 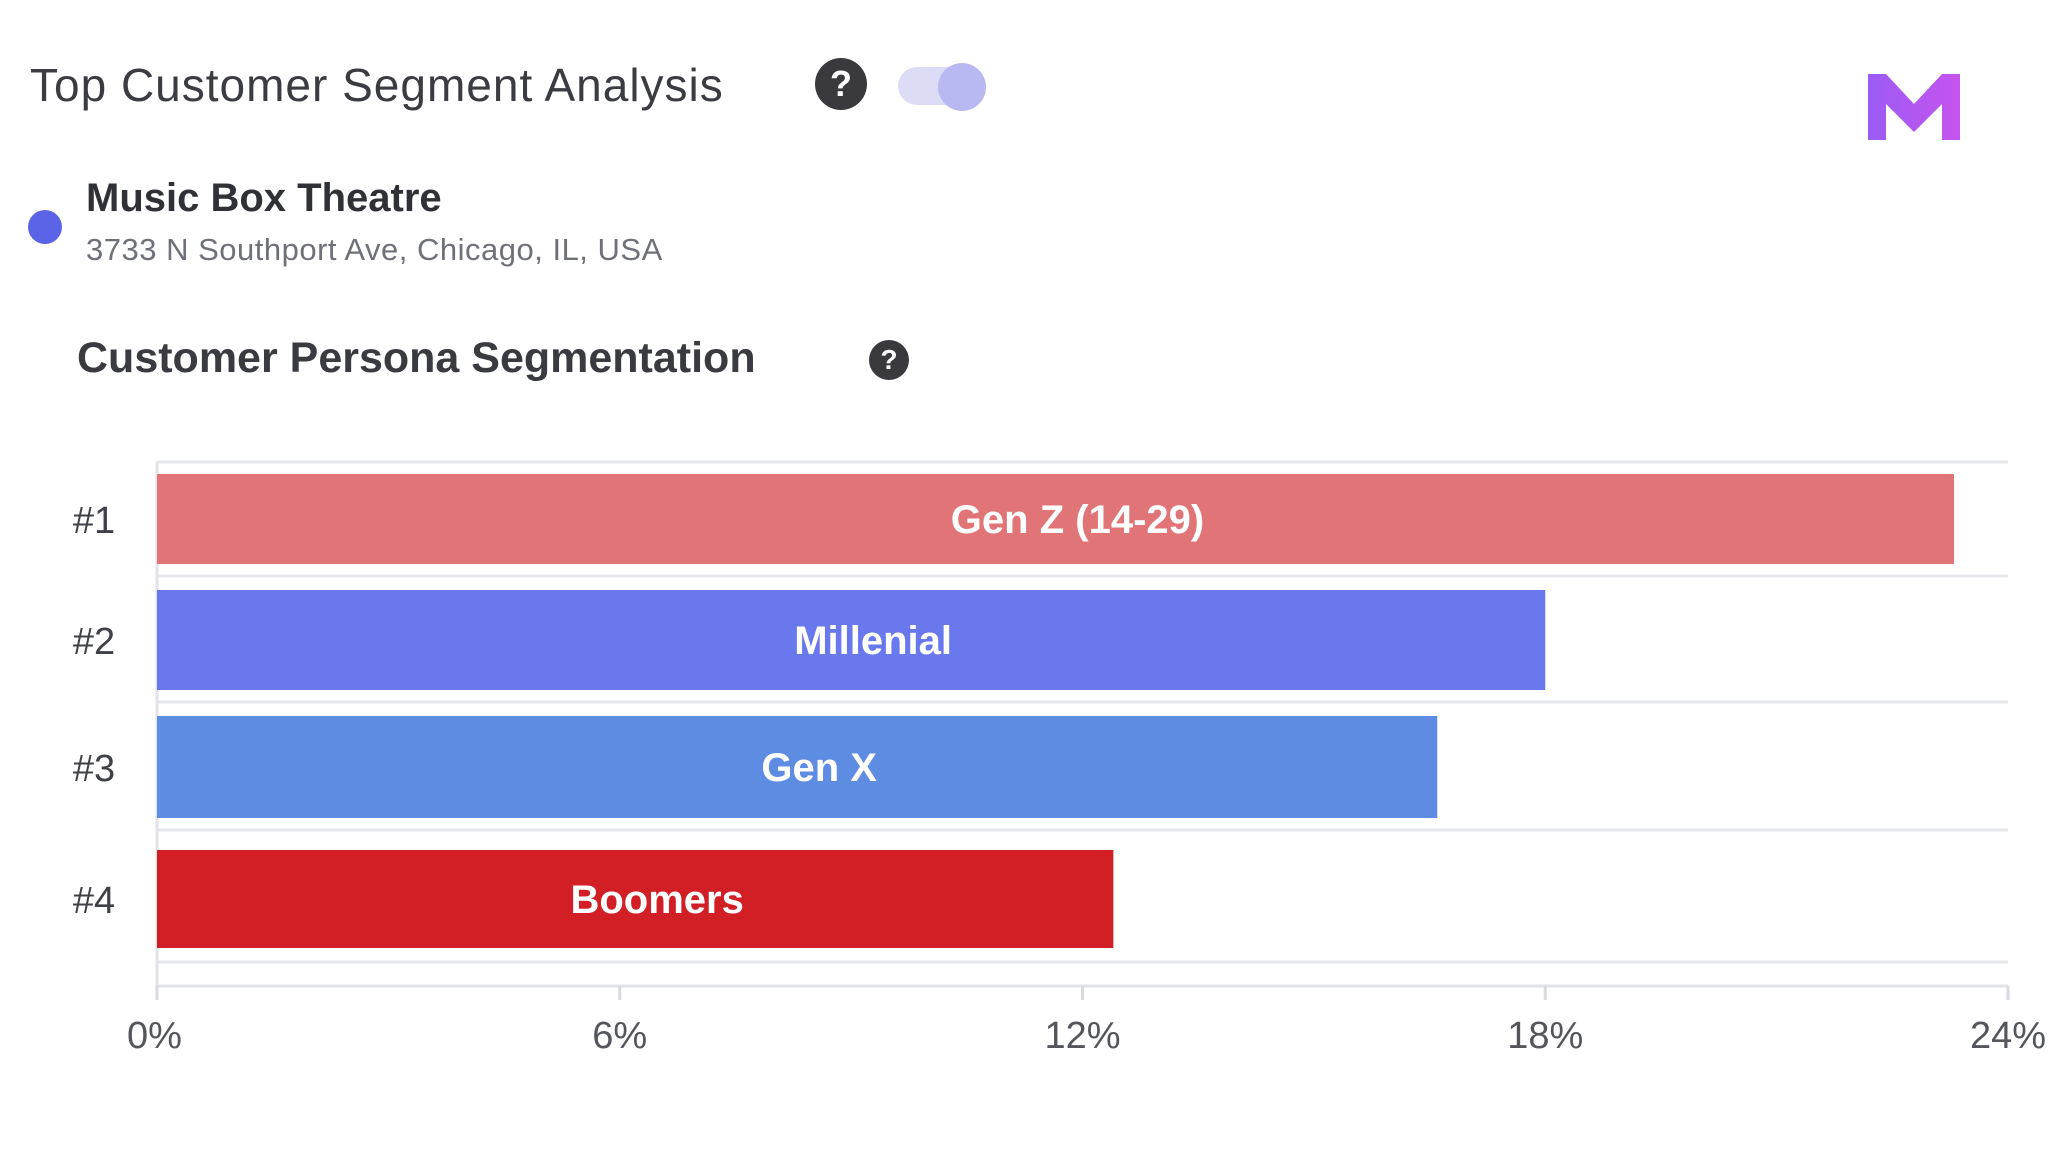 I want to click on location-address: 3733 N Southport Ave, Chicago, IL, USA, so click(x=374, y=249).